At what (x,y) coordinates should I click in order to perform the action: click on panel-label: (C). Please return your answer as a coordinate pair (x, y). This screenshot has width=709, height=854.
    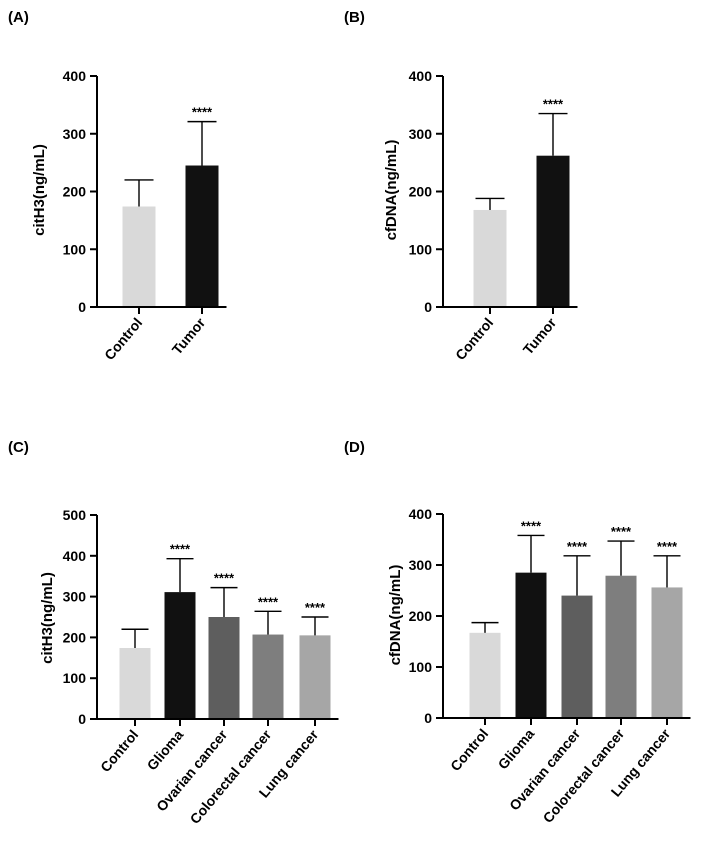
    Looking at the image, I should click on (18, 447).